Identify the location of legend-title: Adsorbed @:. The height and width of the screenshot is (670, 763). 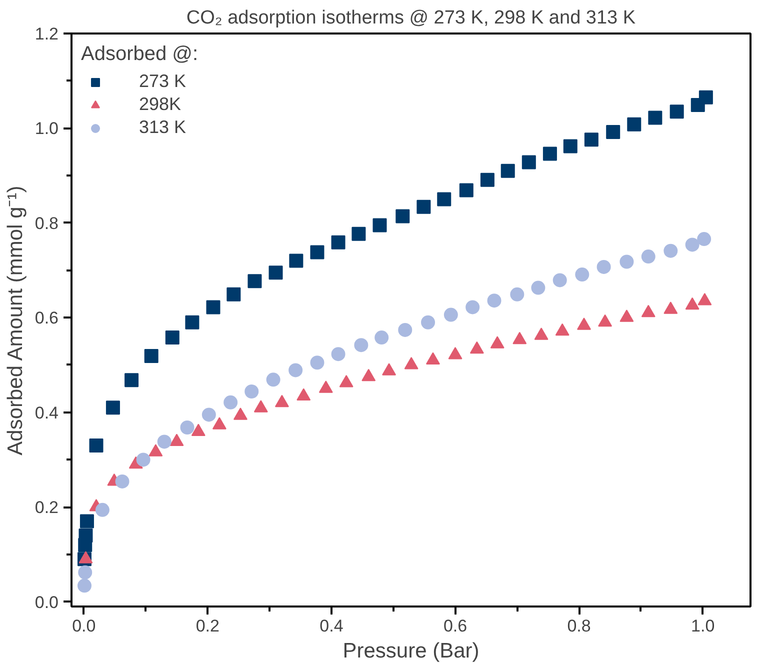
(139, 54).